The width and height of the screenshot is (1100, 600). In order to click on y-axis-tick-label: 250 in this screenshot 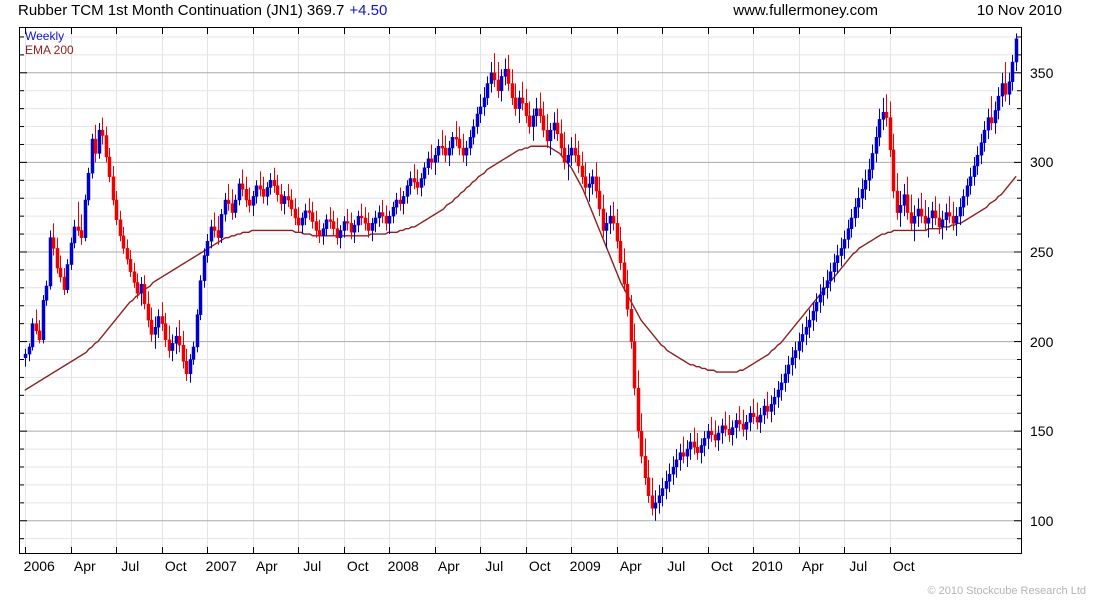, I will do `click(1042, 251)`.